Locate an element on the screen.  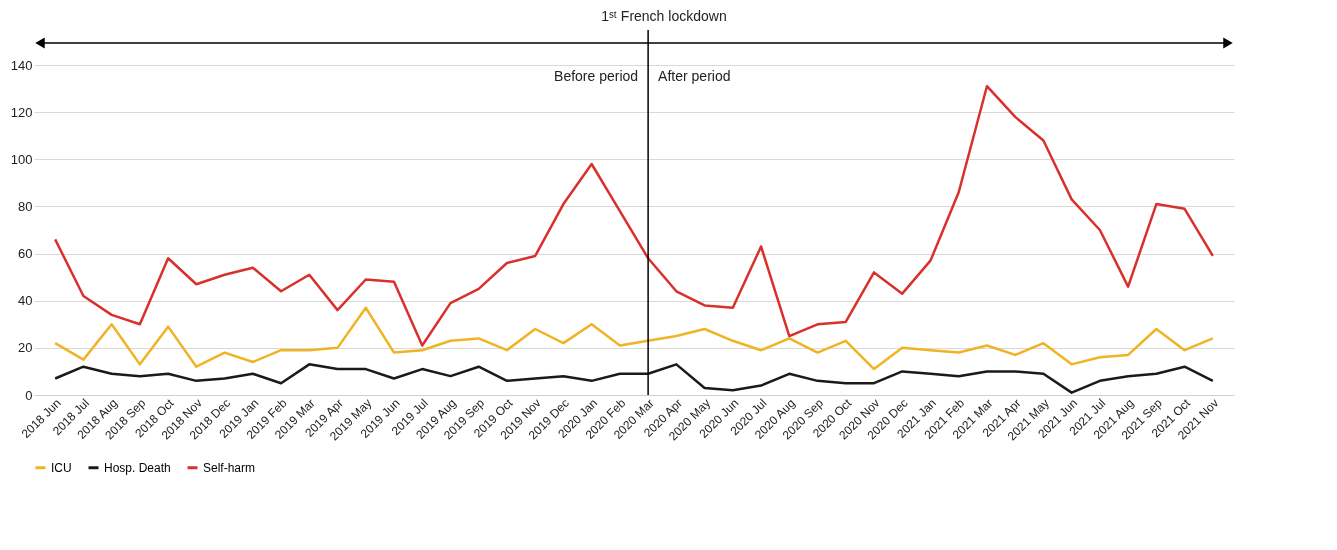
legend-label: ICU is located at coordinates (61, 467).